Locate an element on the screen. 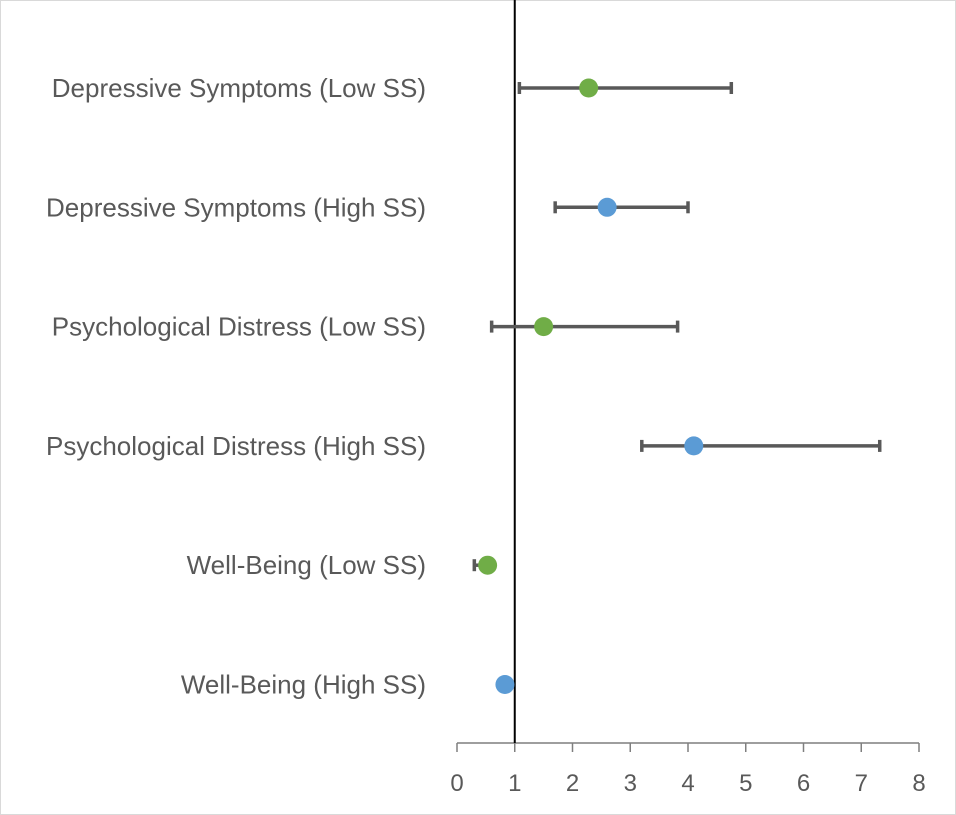 This screenshot has height=815, width=956. x-tick-label: 1 is located at coordinates (514, 783).